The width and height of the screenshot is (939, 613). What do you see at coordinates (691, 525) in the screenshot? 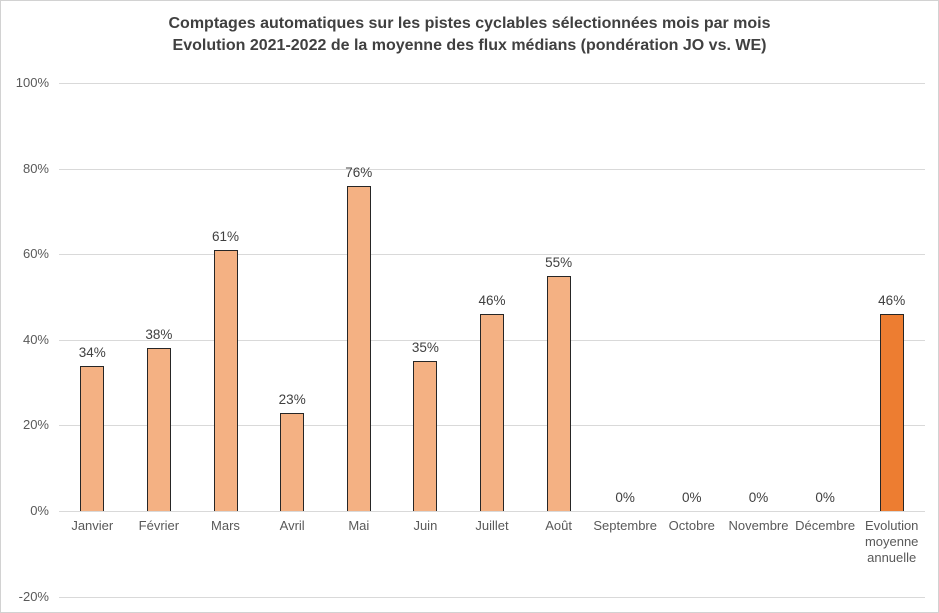
I see `category-label: Octobre` at bounding box center [691, 525].